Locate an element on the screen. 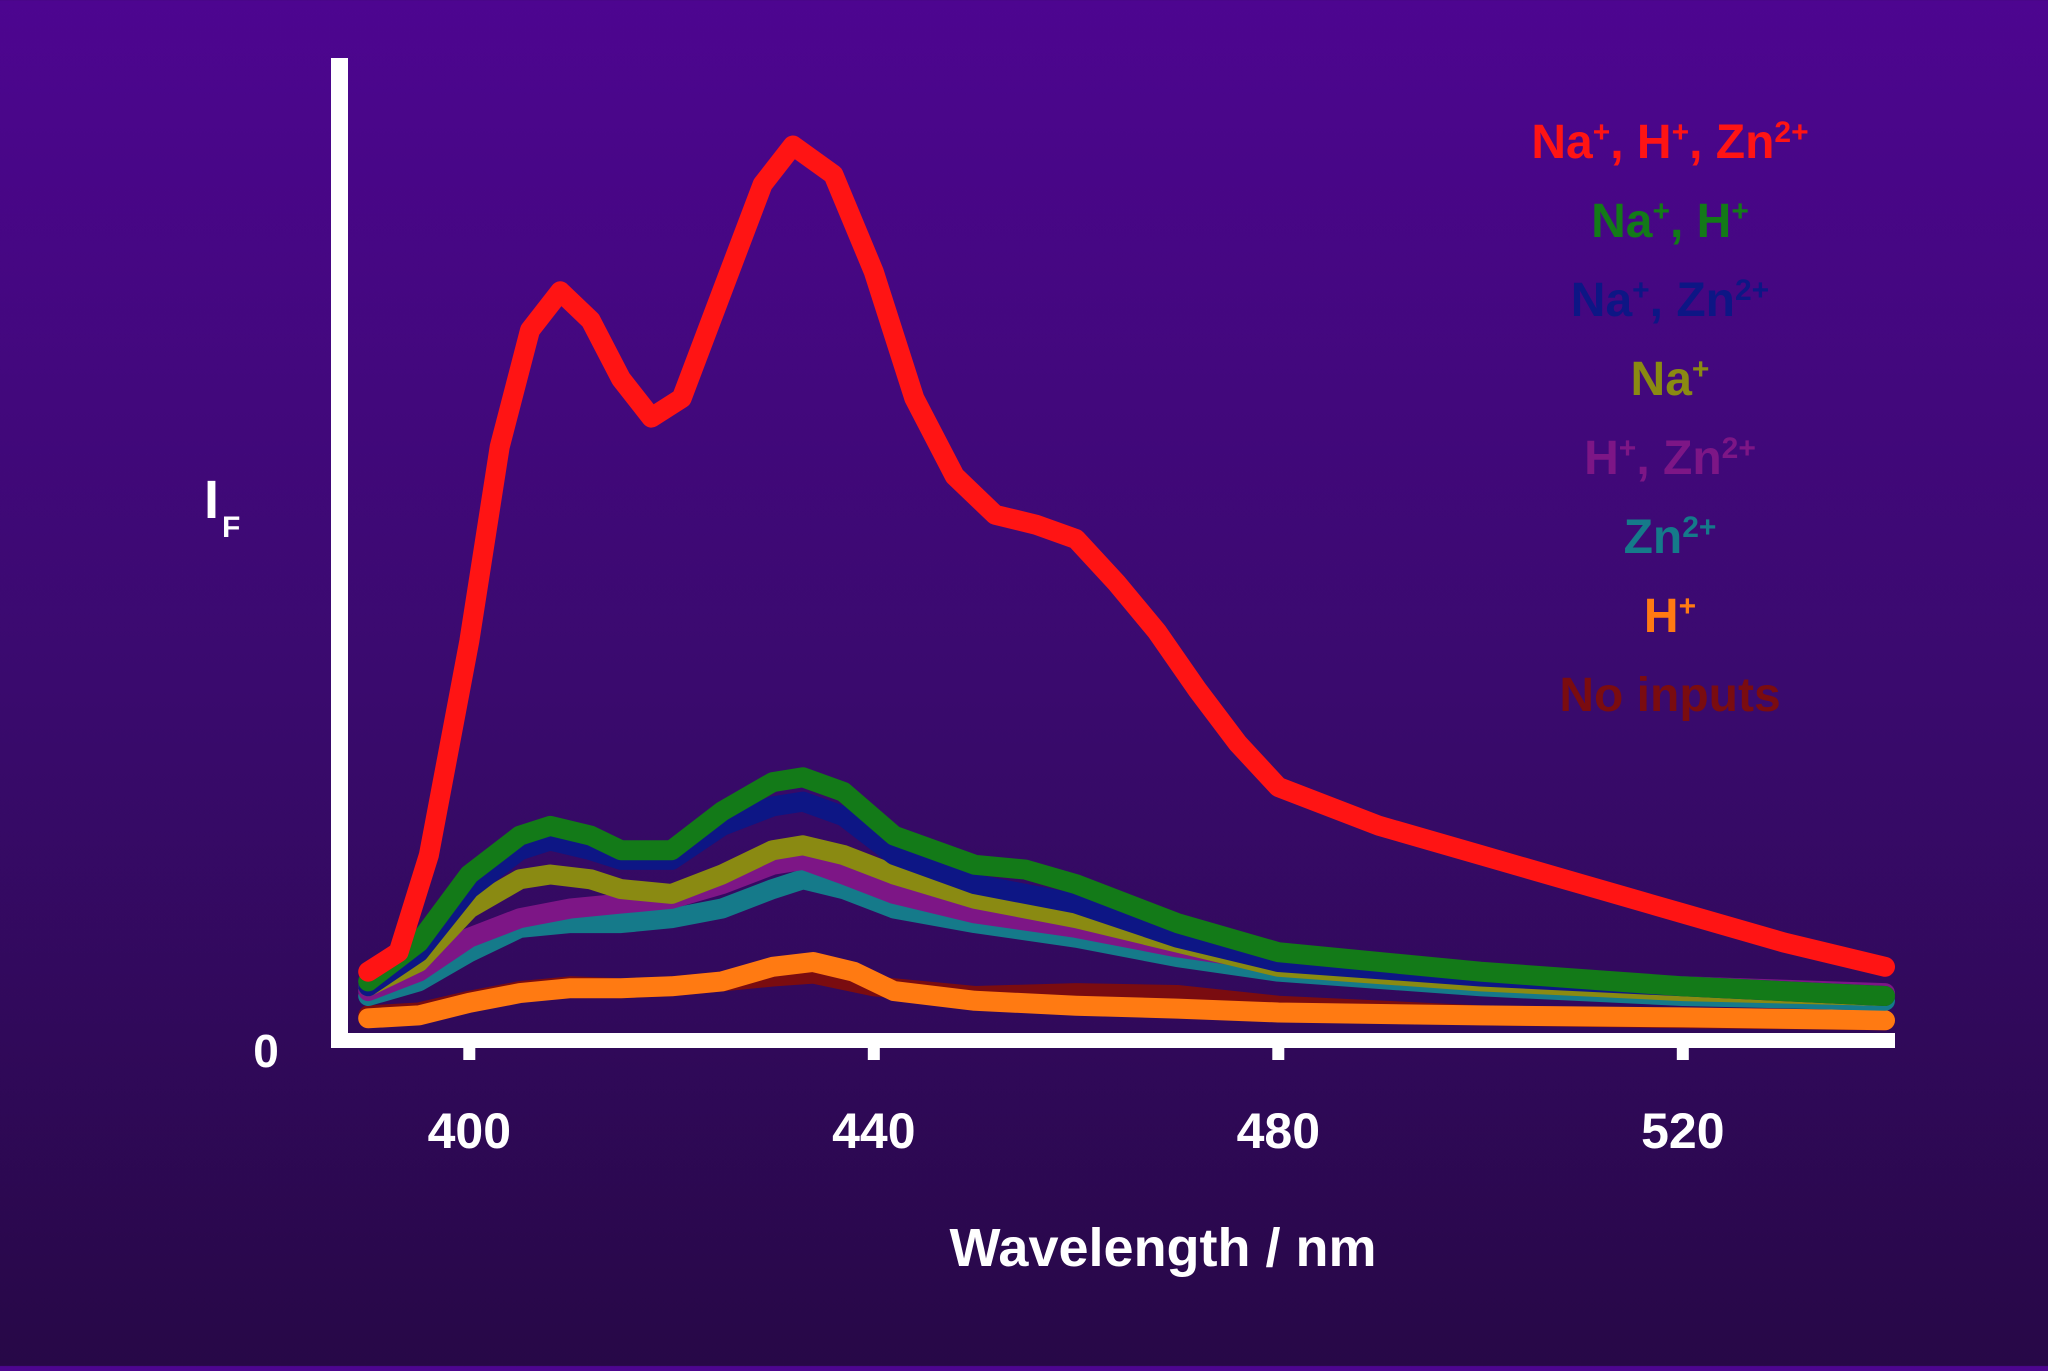 Image resolution: width=2048 pixels, height=1371 pixels. y-origin-label: 0 is located at coordinates (266, 1051).